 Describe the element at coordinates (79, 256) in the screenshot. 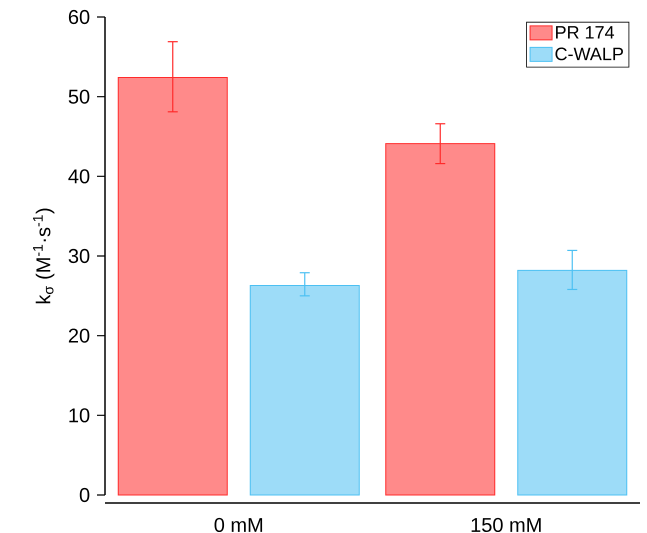

I see `y-tick-label: 30` at that location.